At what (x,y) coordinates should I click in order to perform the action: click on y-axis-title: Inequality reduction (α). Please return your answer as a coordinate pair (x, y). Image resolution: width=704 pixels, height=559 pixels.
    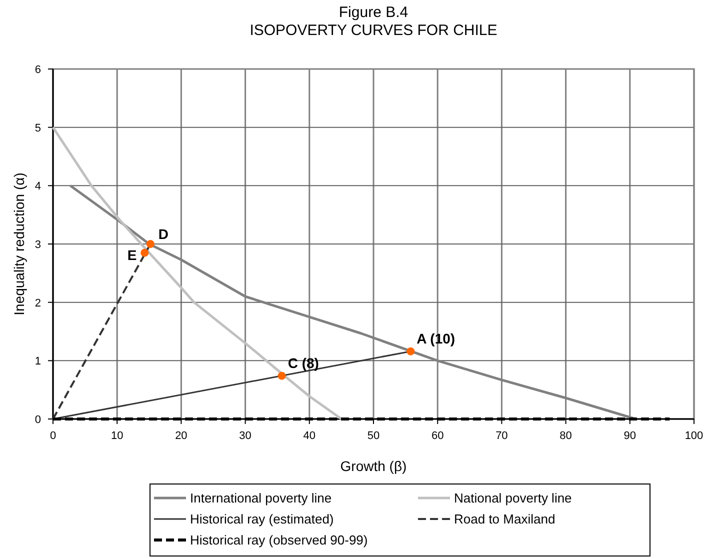
    Looking at the image, I should click on (19, 244).